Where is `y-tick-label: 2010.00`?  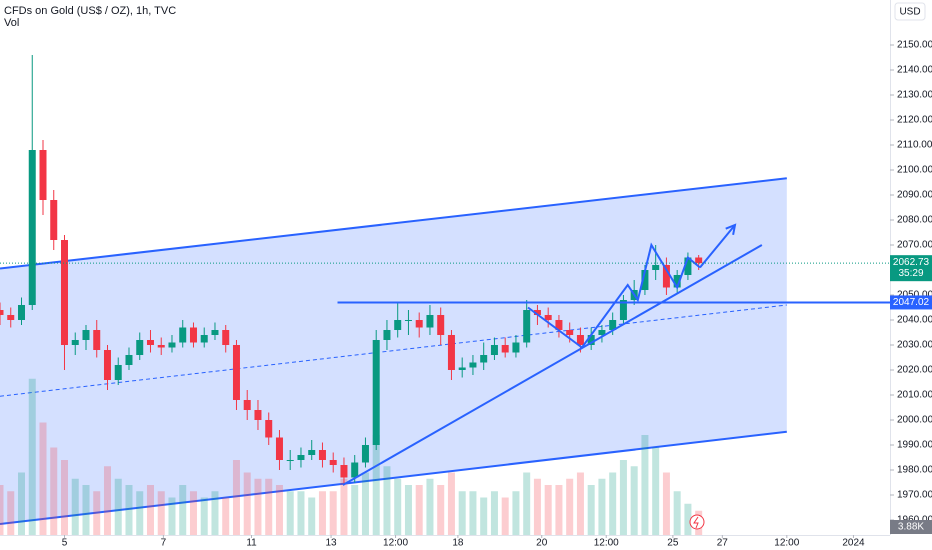
y-tick-label: 2010.00 is located at coordinates (914, 395).